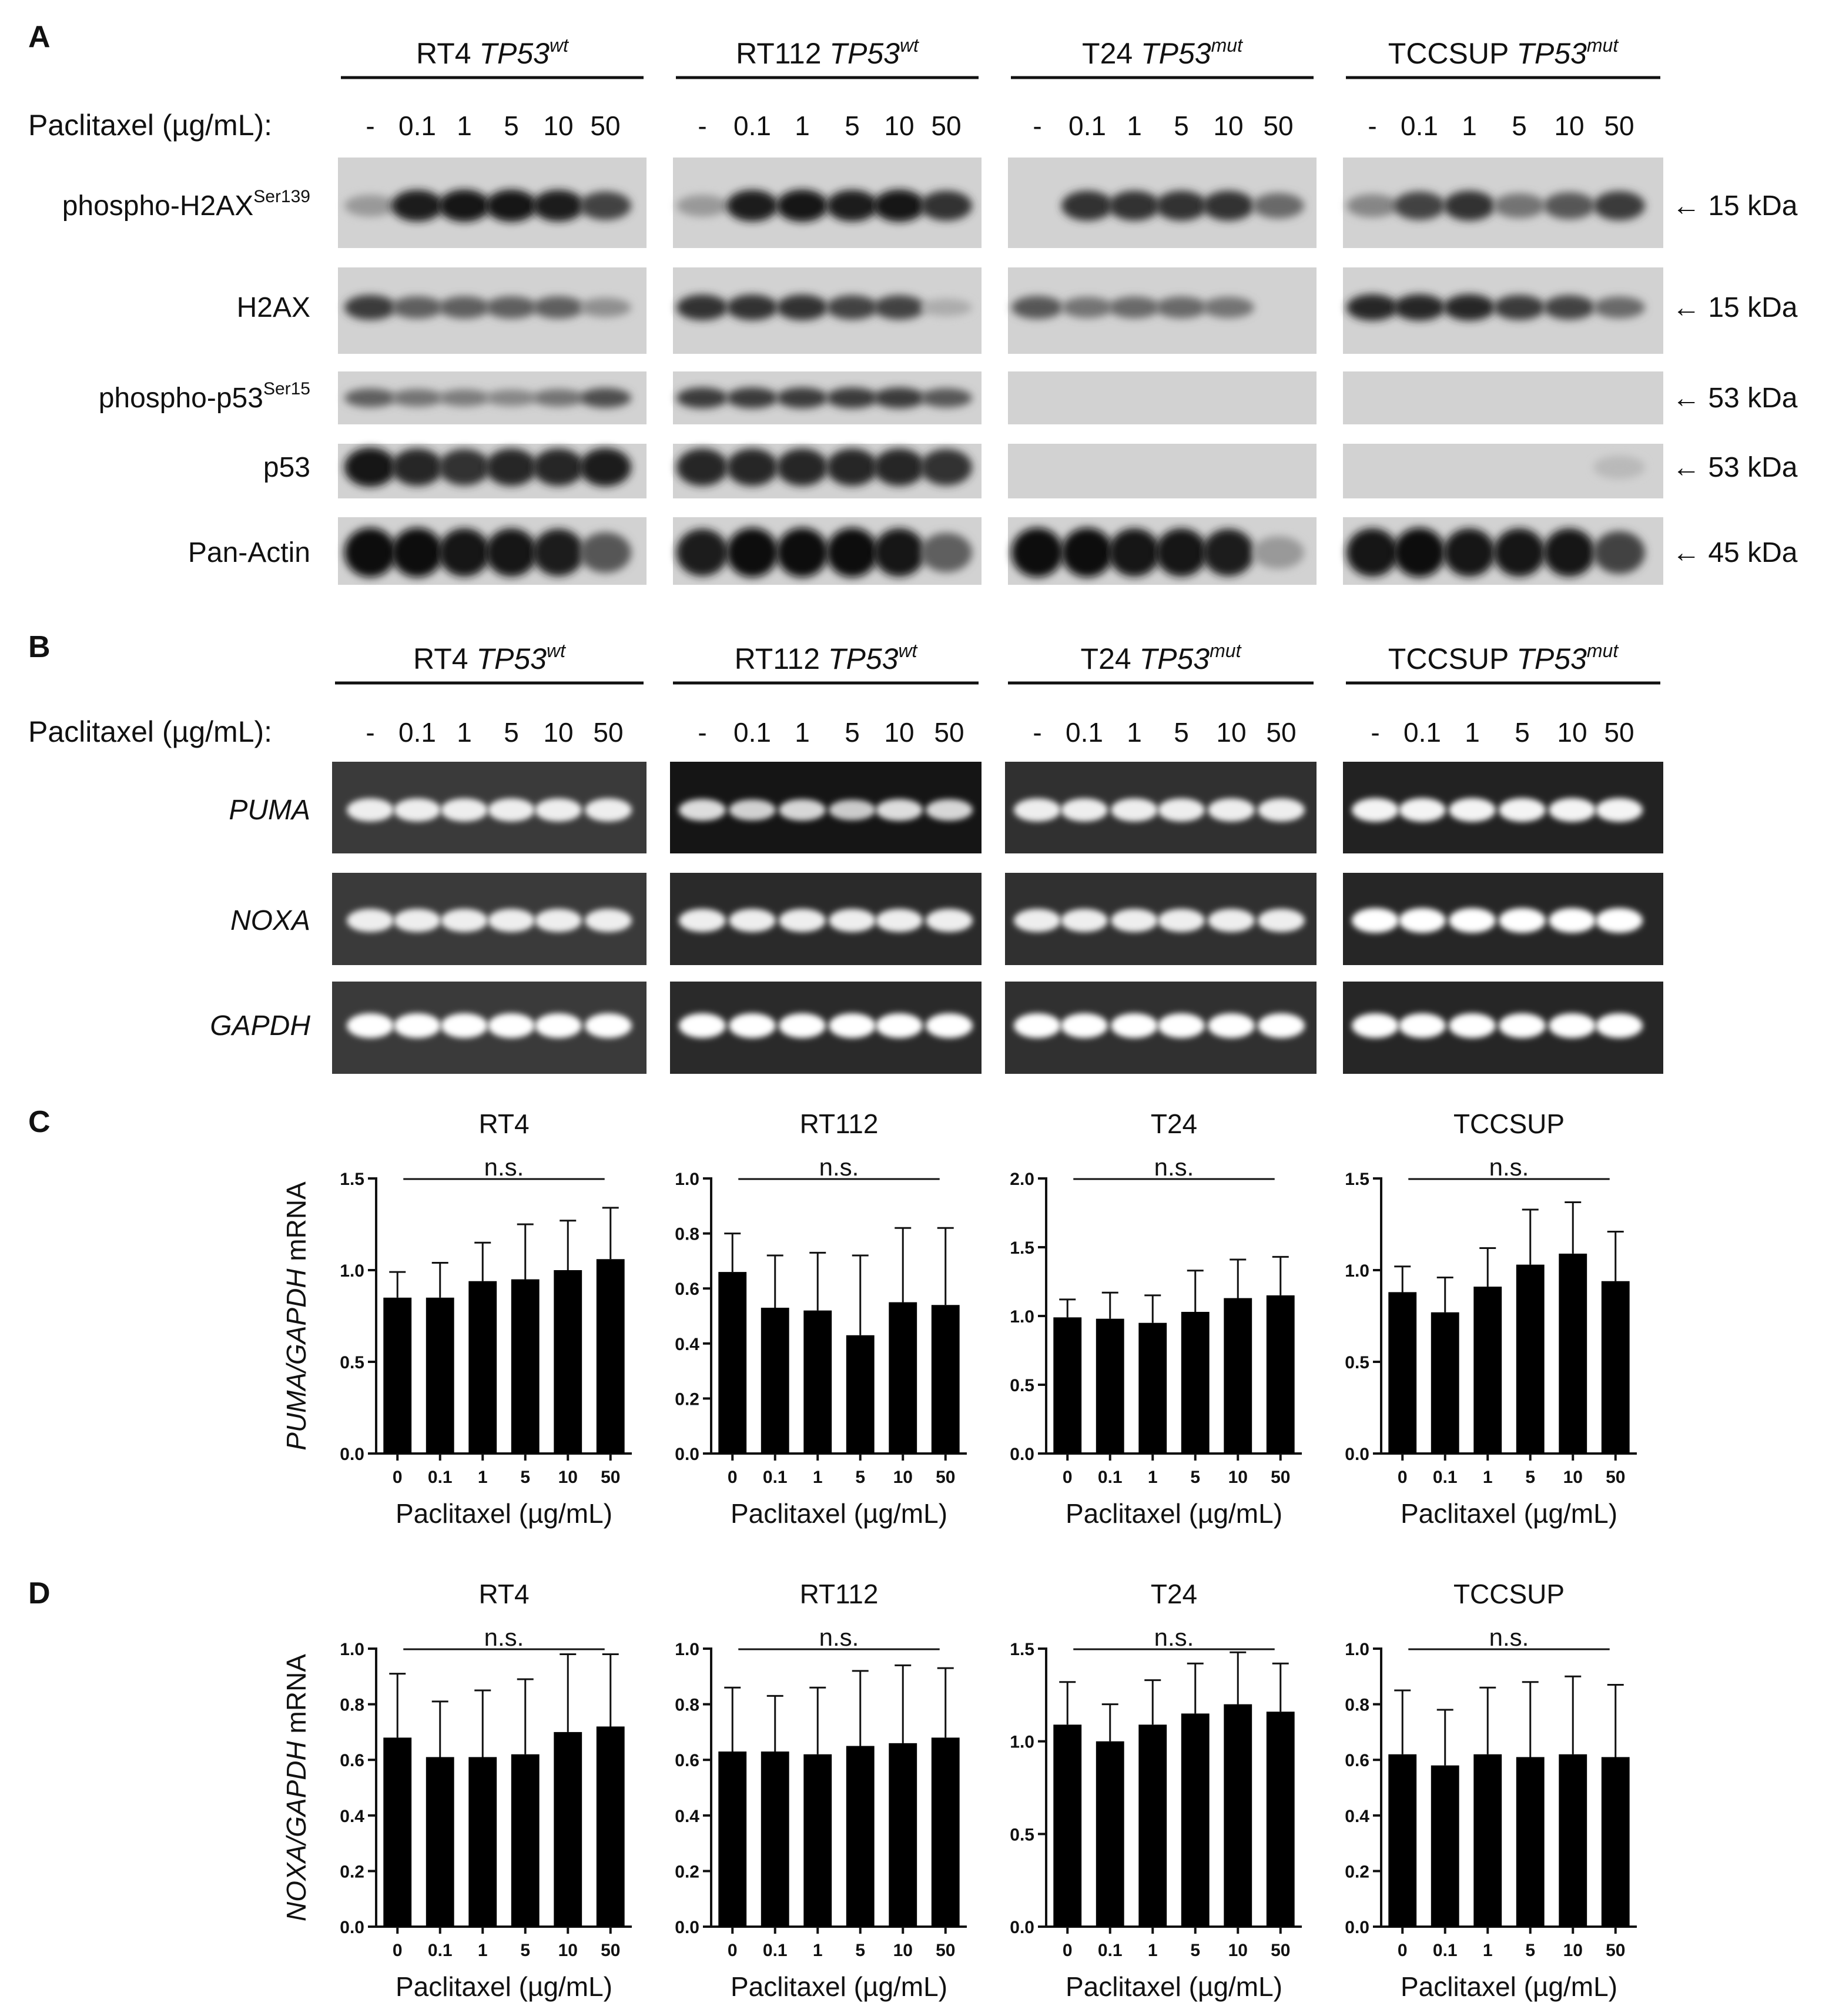  I want to click on blot-row-label: p53, so click(286, 468).